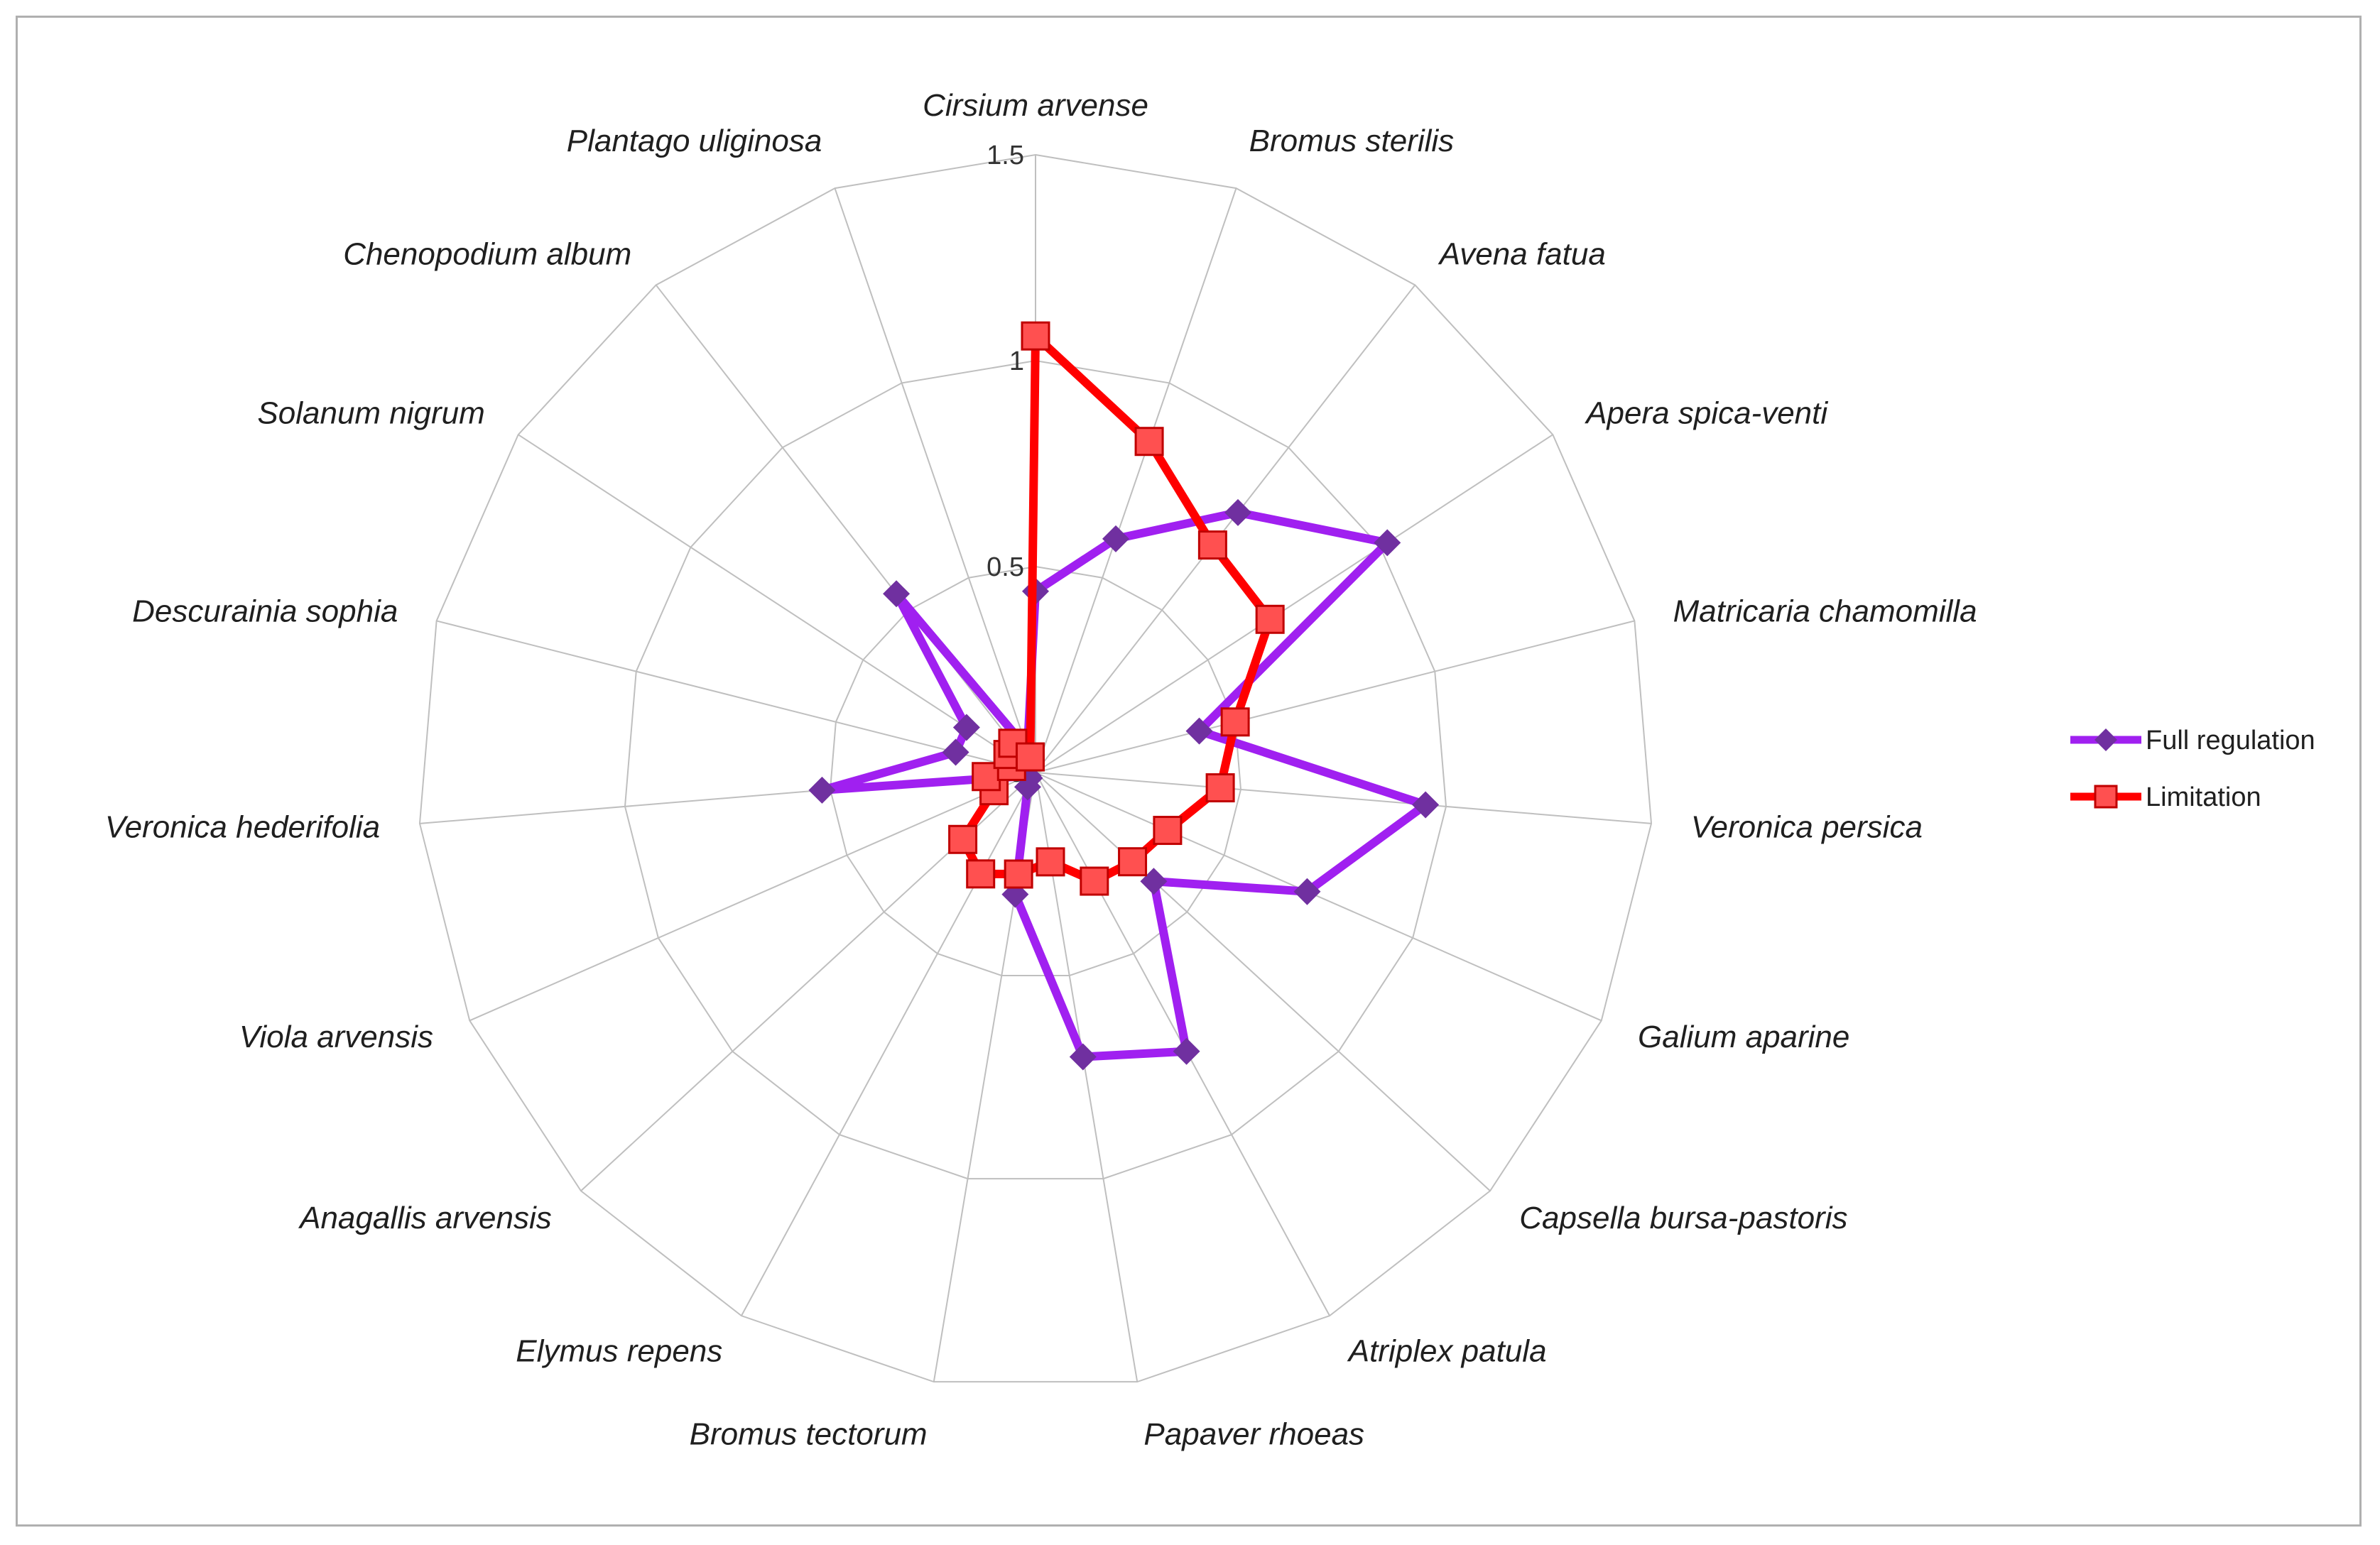 The image size is (2380, 1545). What do you see at coordinates (1019, 874) in the screenshot?
I see `point-limitation-bromus-tectorum` at bounding box center [1019, 874].